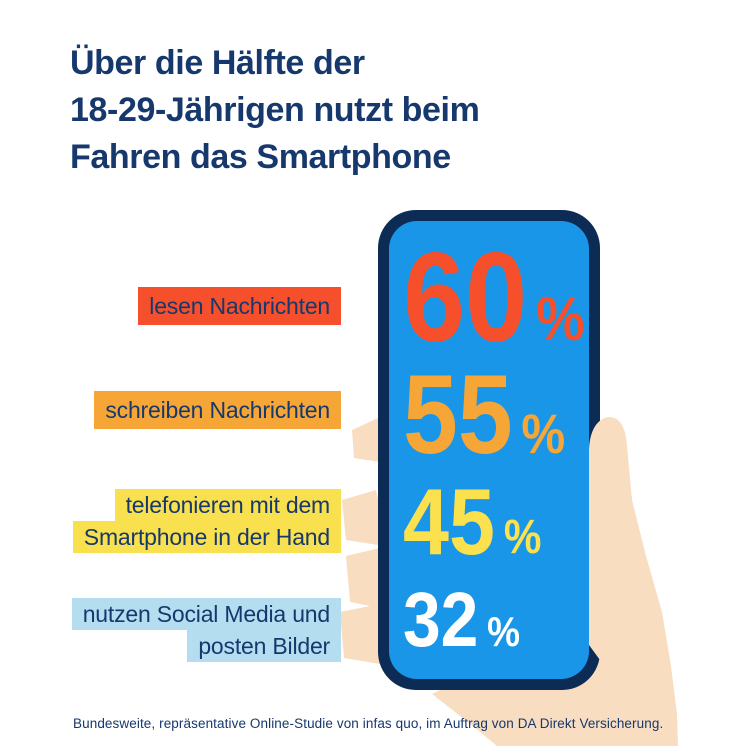 Image resolution: width=746 pixels, height=746 pixels. What do you see at coordinates (206, 537) in the screenshot?
I see `label-line: Smartphone in der Hand` at bounding box center [206, 537].